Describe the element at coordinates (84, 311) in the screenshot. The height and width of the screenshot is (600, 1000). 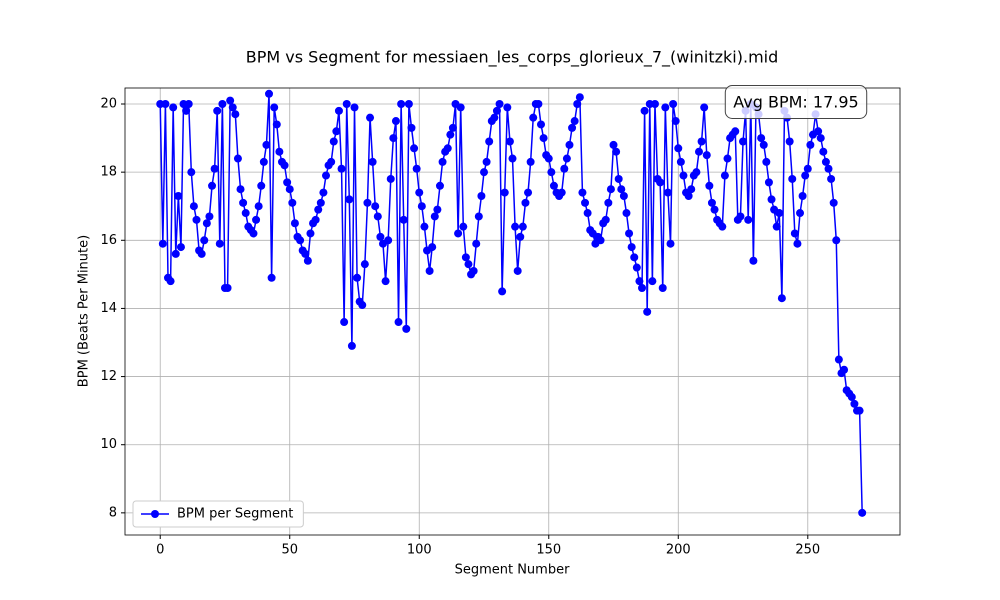
I see `y-axis-label: BPM (Beats Per Minute)` at that location.